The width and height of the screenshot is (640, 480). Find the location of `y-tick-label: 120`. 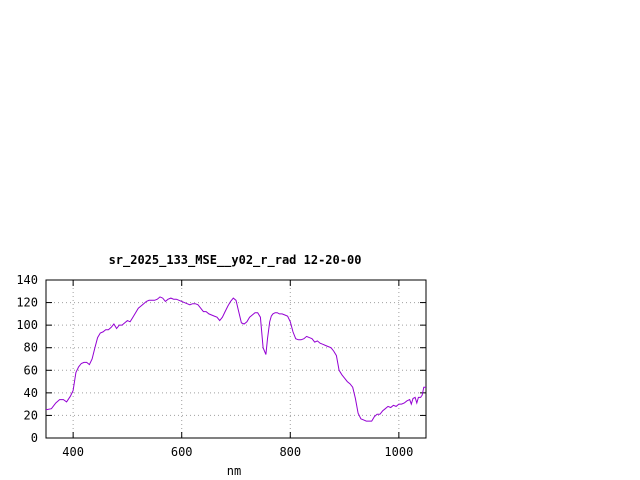

y-tick-label: 120 is located at coordinates (27, 303).